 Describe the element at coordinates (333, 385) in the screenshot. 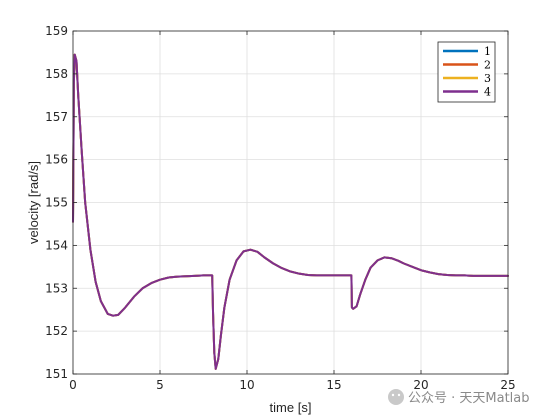

I see `x-tick-label: 15` at that location.